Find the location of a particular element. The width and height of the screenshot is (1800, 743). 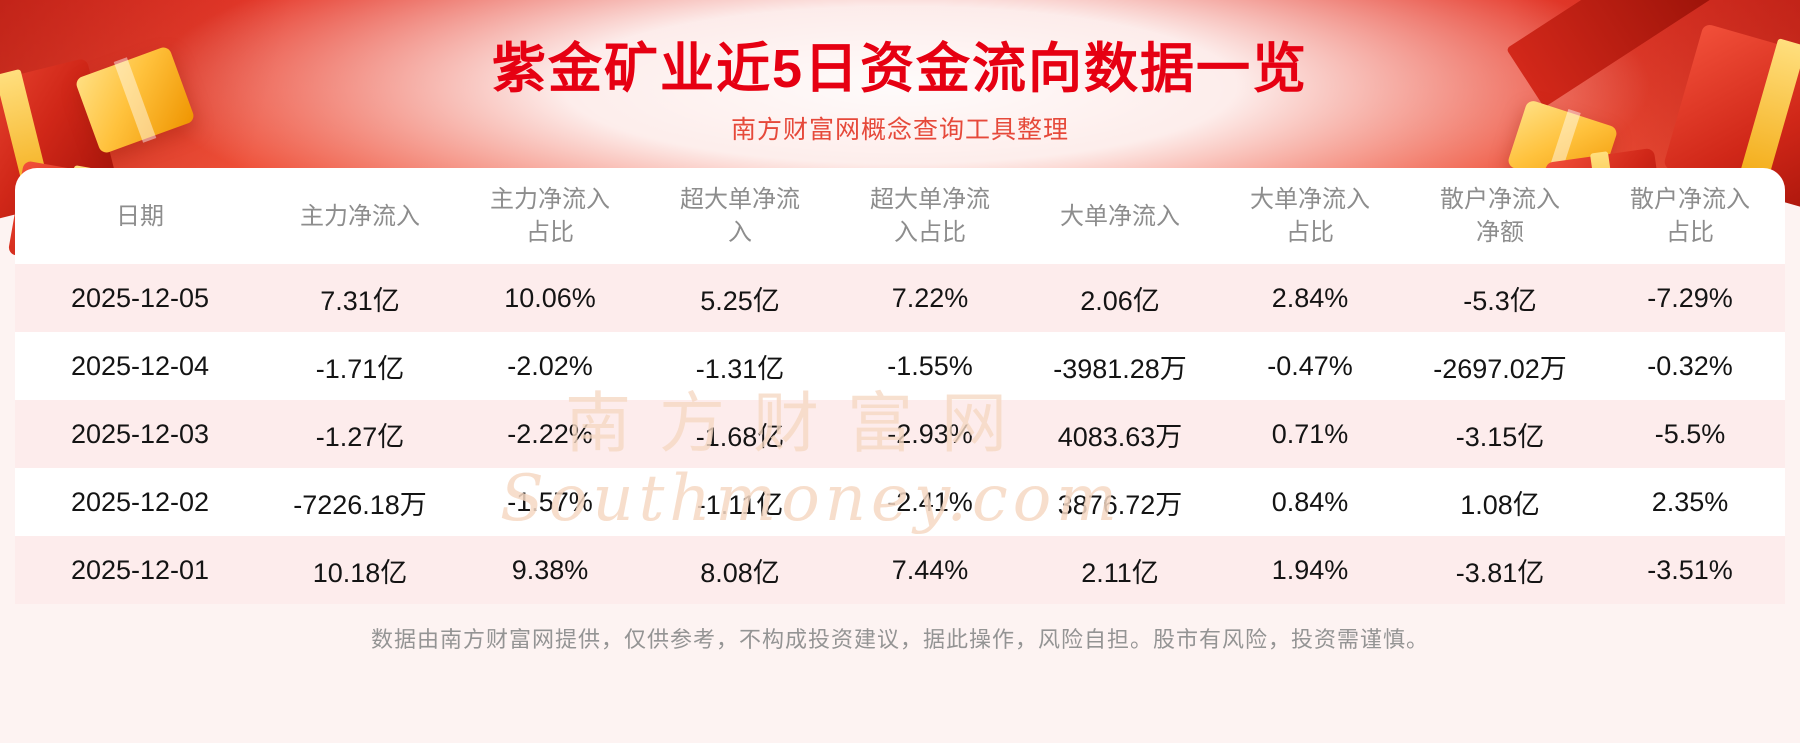

value-cell: -3981.28万 is located at coordinates (1120, 368).